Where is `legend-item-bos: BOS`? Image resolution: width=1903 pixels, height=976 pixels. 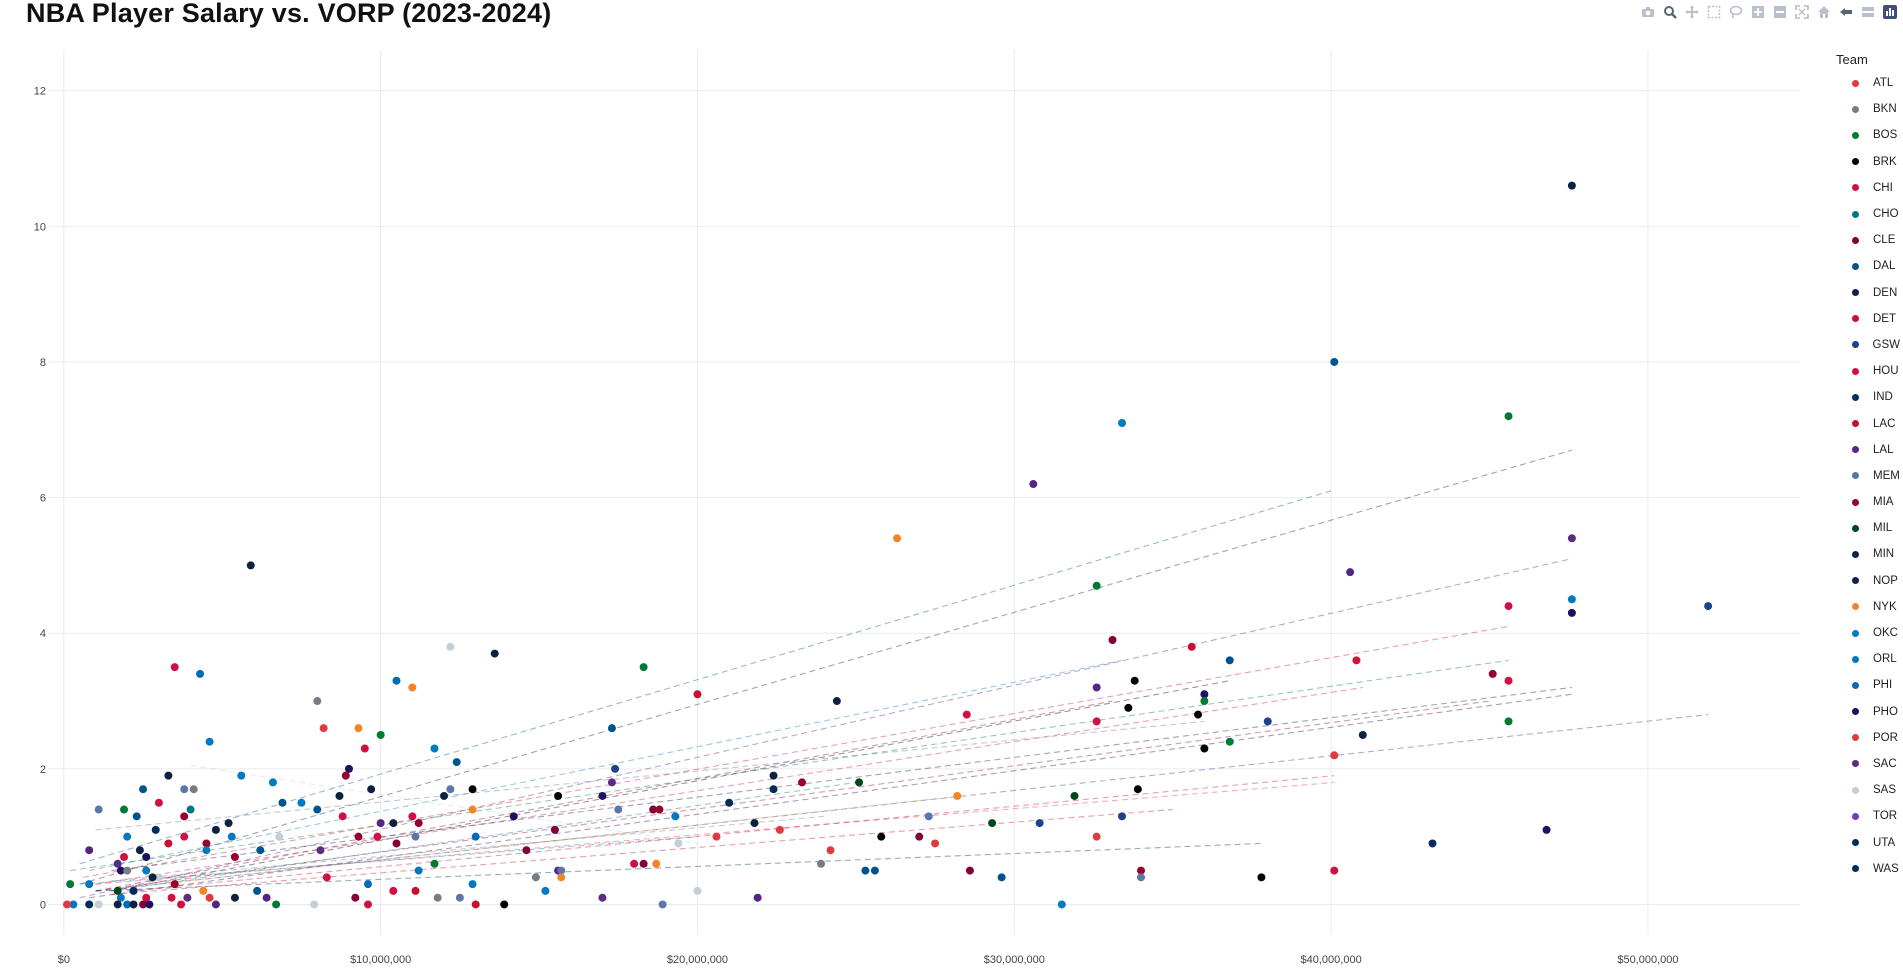
legend-item-bos: BOS is located at coordinates (1868, 135).